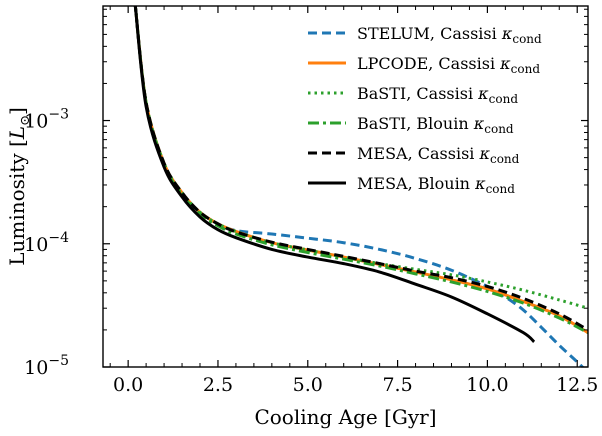 Image resolution: width=602 pixels, height=436 pixels. Describe the element at coordinates (397, 385) in the screenshot. I see `x-tick-label: 7.5` at that location.